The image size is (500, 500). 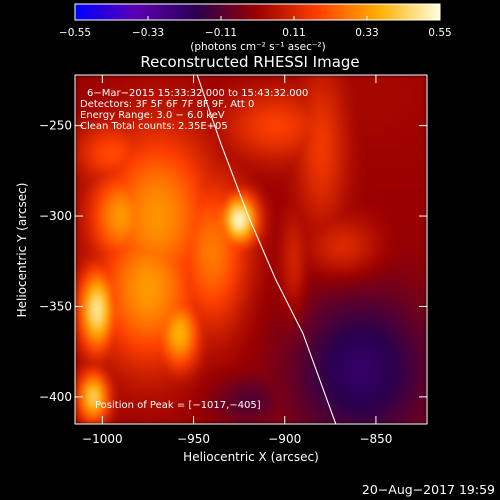 What do you see at coordinates (55, 397) in the screenshot?
I see `y-tick-label: −400` at bounding box center [55, 397].